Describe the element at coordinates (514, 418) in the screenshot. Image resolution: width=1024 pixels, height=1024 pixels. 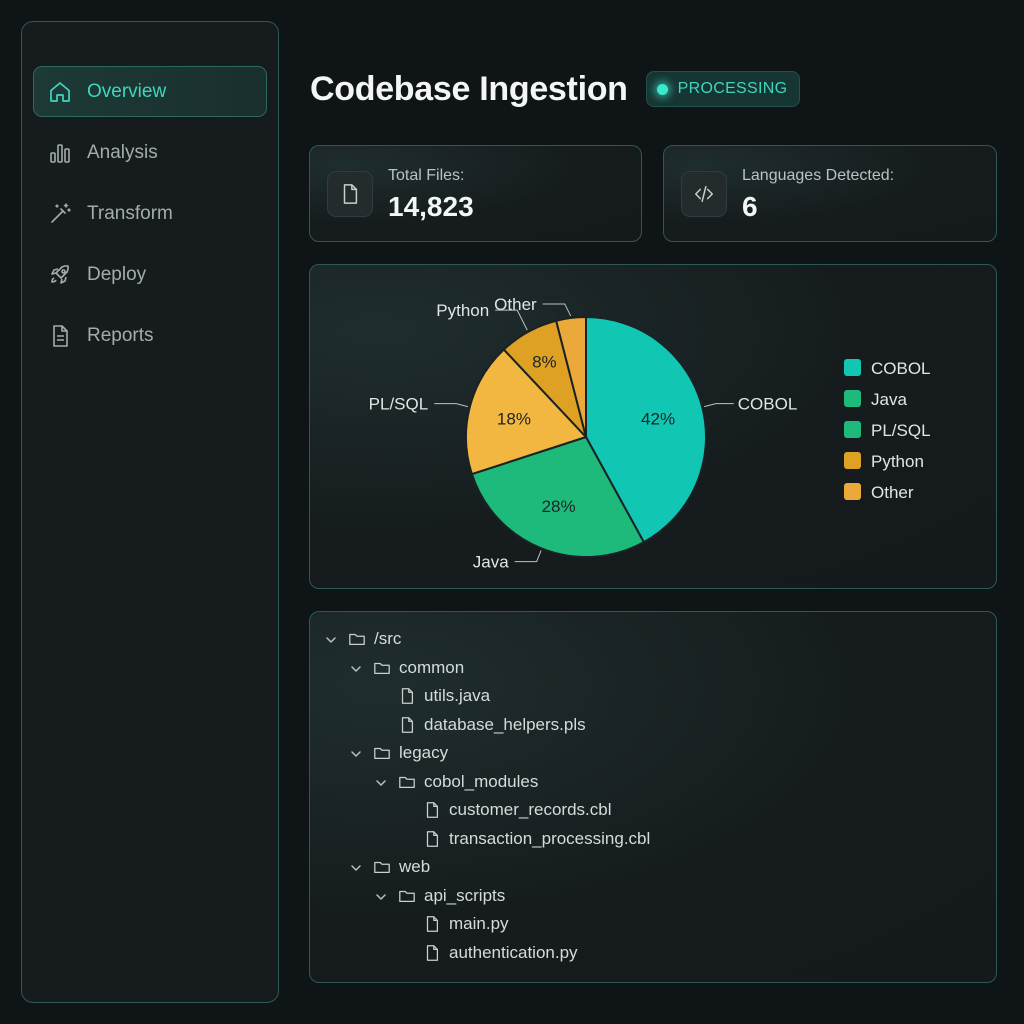
I see `slice-percent-label: 18%` at that location.